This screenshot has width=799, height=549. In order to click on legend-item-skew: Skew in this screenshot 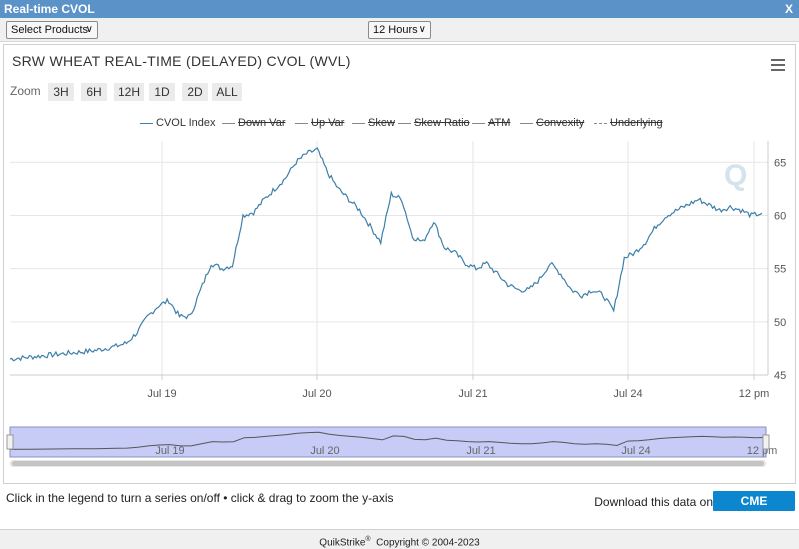, I will do `click(373, 123)`.